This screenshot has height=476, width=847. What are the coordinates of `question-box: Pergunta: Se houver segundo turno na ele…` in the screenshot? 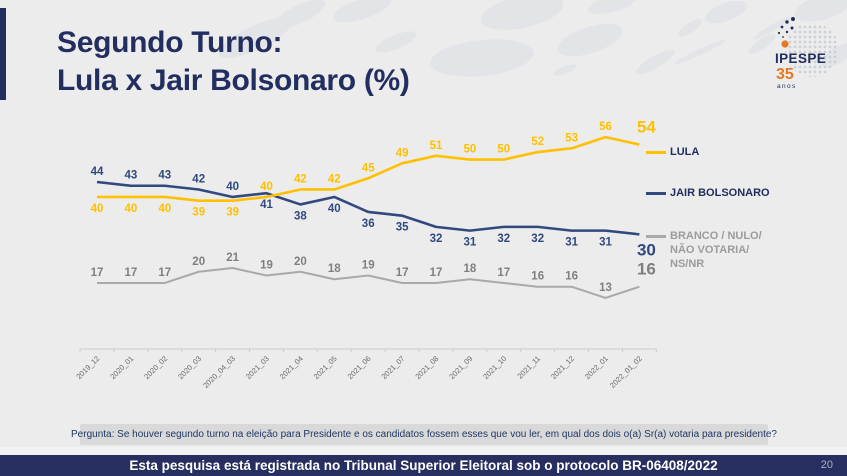 It's located at (424, 434).